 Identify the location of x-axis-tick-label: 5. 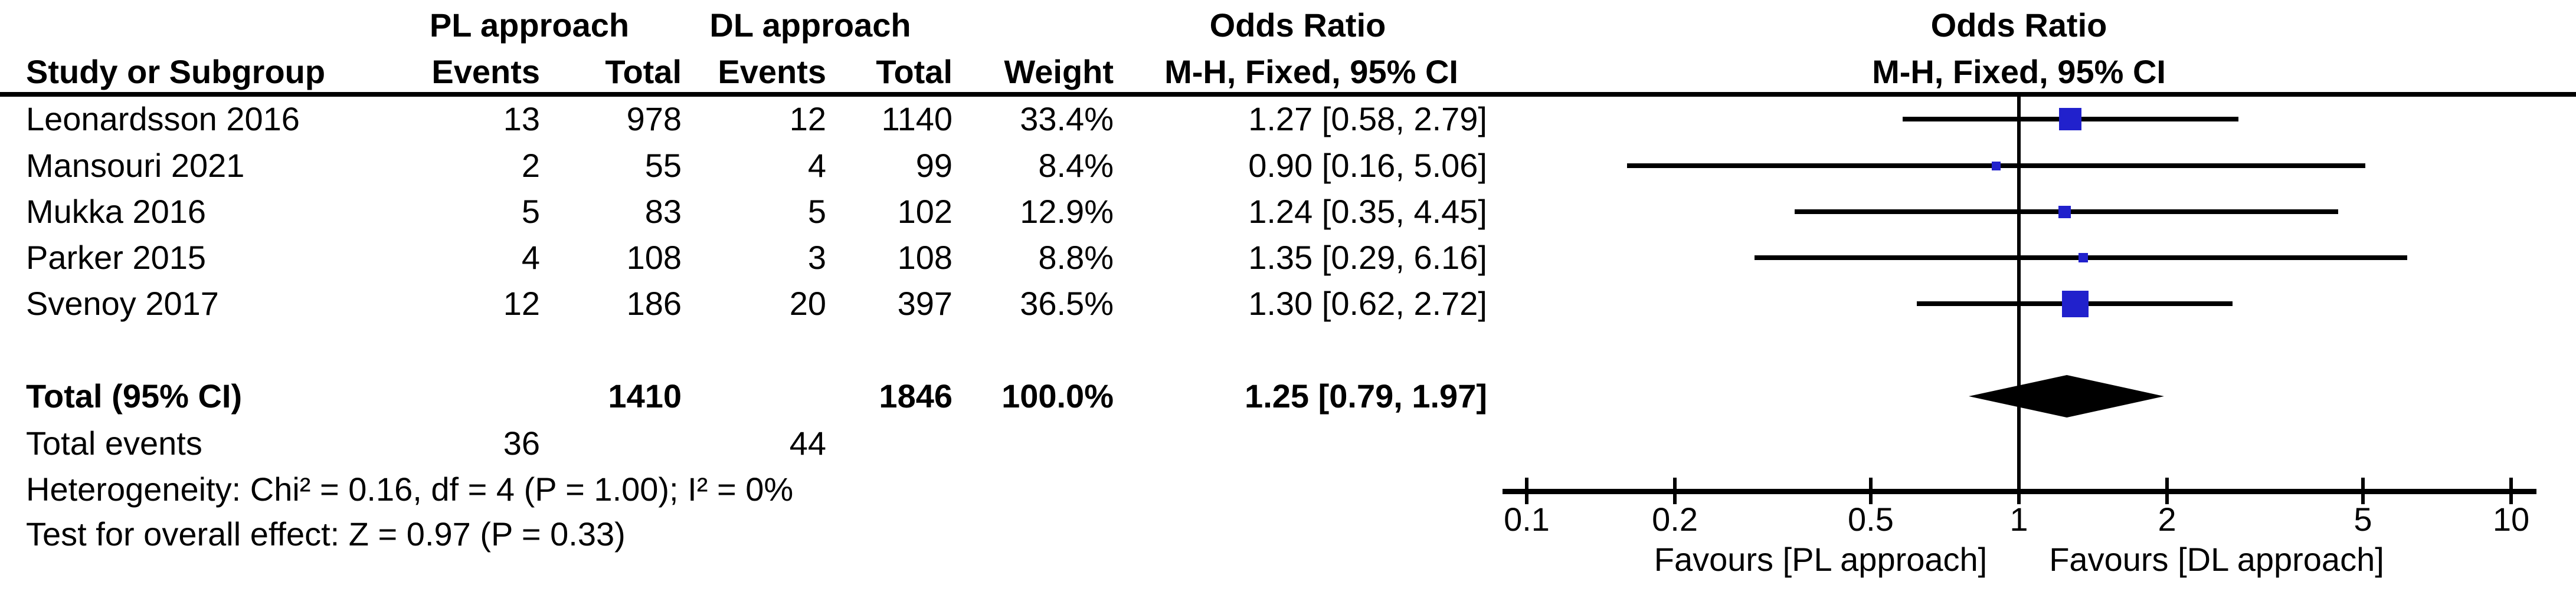
(2363, 519).